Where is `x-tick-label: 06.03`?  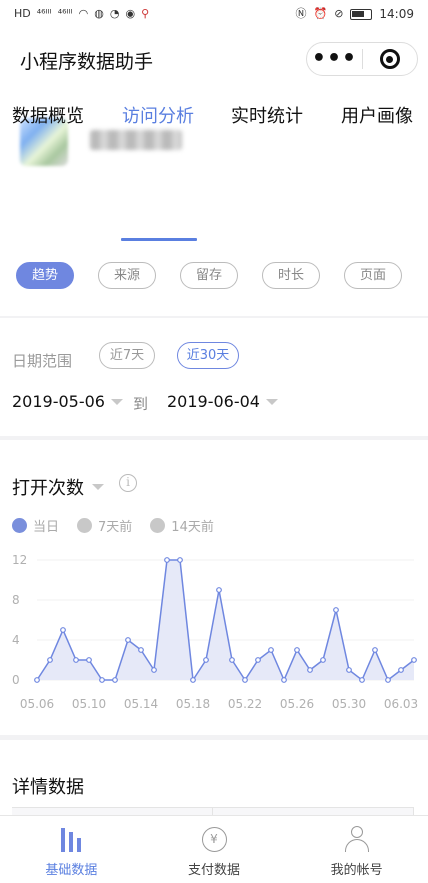 x-tick-label: 06.03 is located at coordinates (401, 704).